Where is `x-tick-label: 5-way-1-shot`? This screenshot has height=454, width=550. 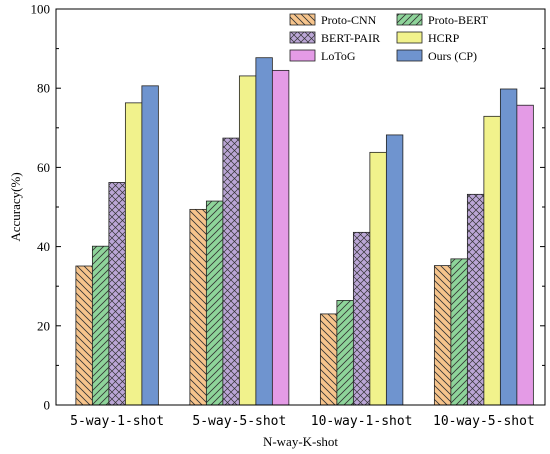
x-tick-label: 5-way-1-shot is located at coordinates (117, 421).